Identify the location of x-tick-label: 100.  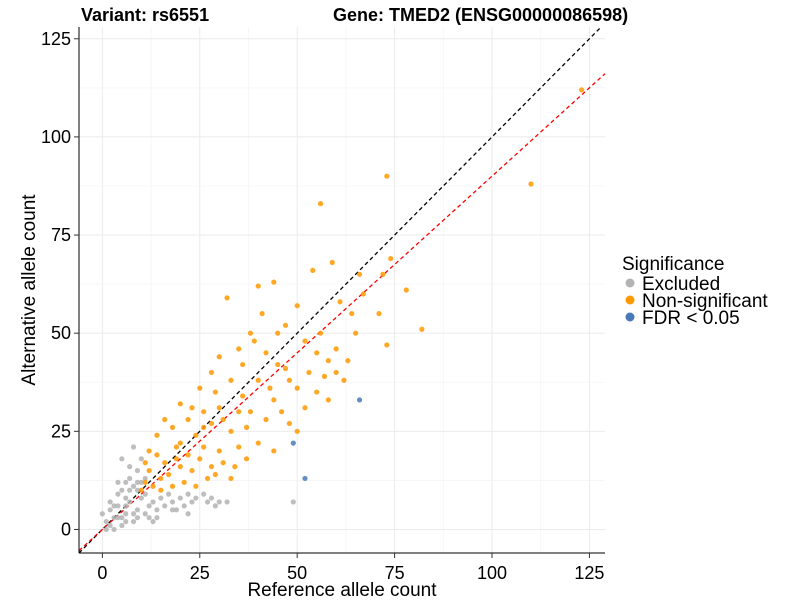
(492, 573).